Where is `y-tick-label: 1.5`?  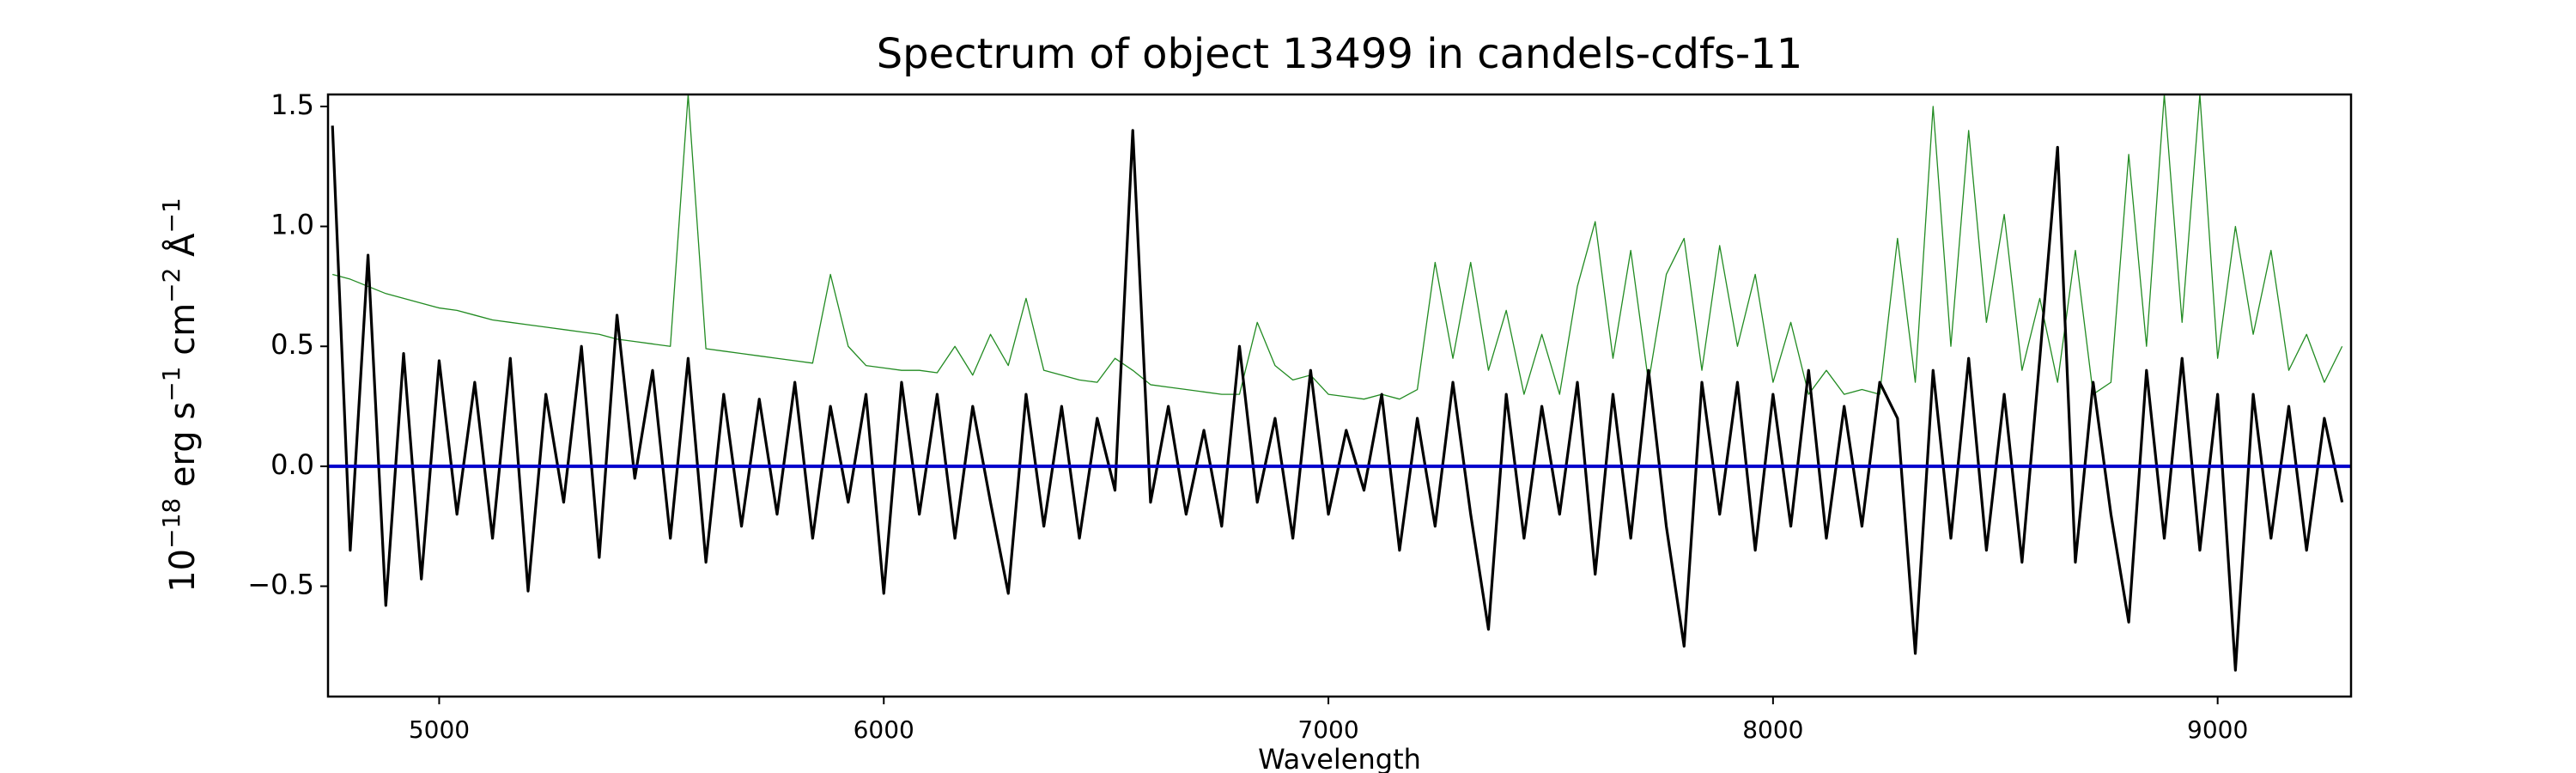
y-tick-label: 1.5 is located at coordinates (292, 104).